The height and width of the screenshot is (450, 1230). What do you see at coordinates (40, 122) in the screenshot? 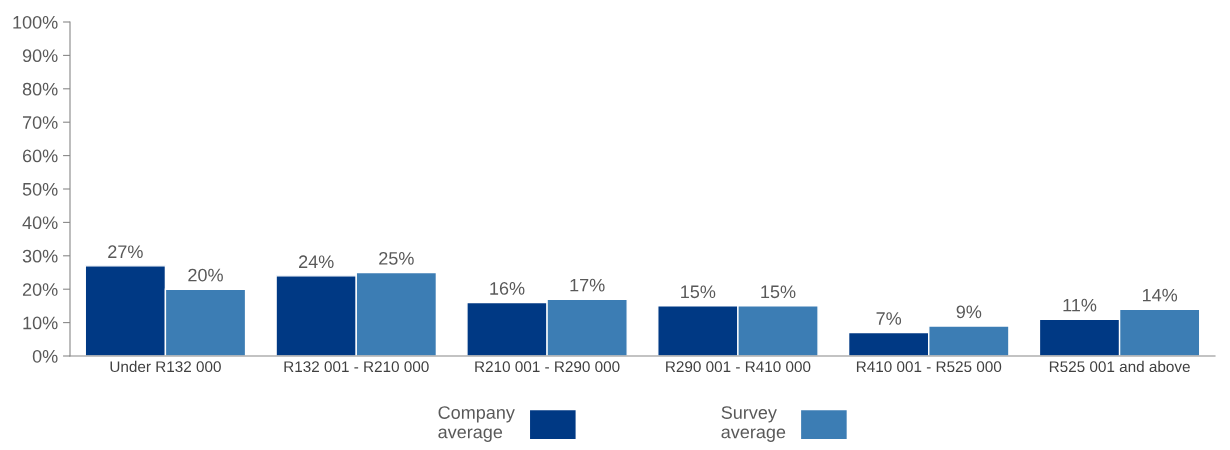
I see `y-tick-label: 70%` at bounding box center [40, 122].